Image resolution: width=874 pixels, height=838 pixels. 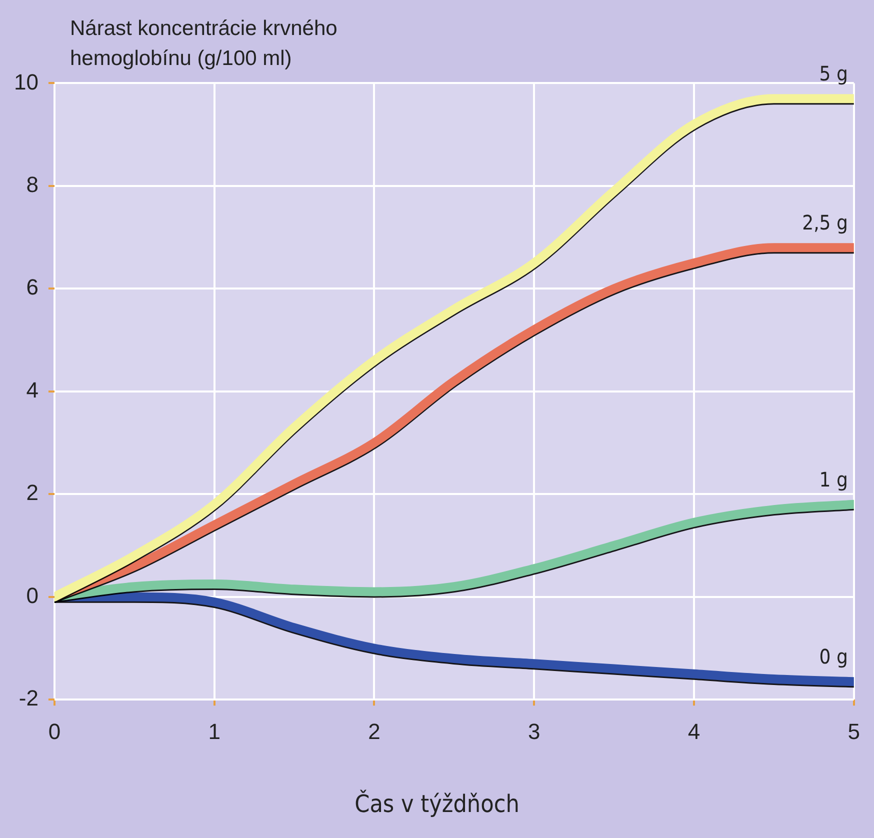 I want to click on x-tick-label: 0, so click(x=54, y=731).